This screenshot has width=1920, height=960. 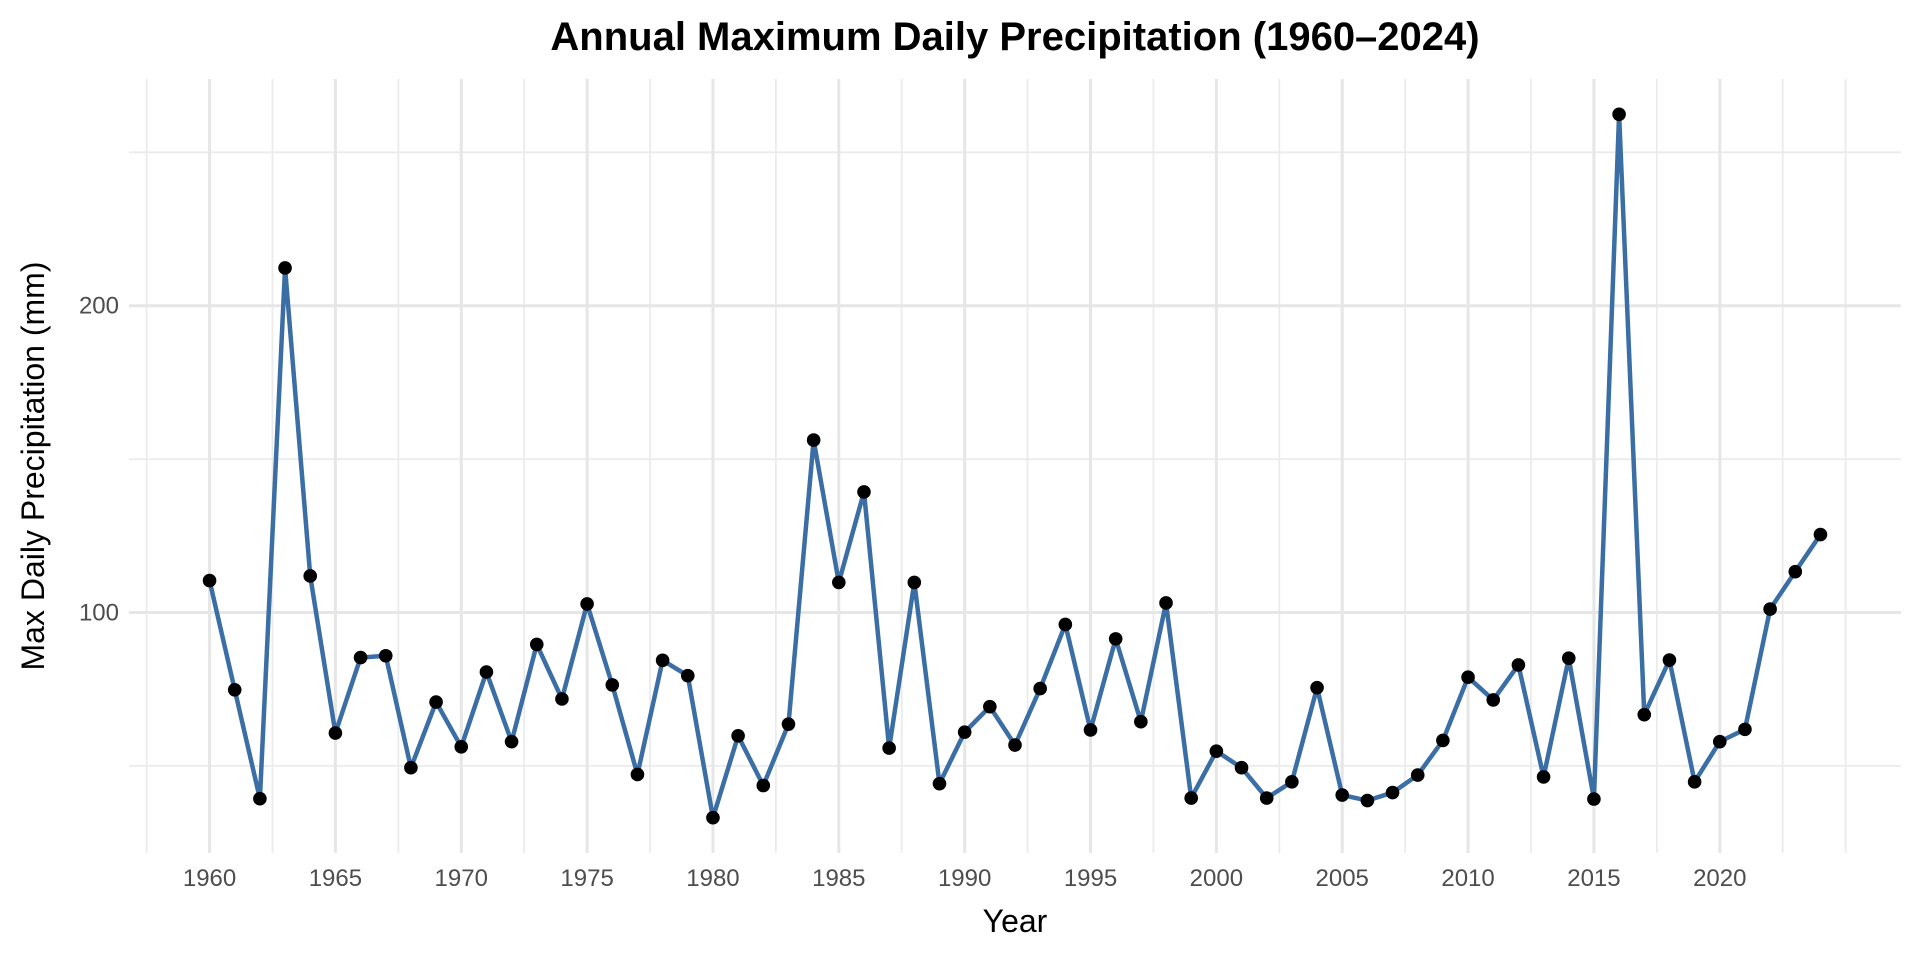 I want to click on x-tick-label: 1960, so click(x=209, y=878).